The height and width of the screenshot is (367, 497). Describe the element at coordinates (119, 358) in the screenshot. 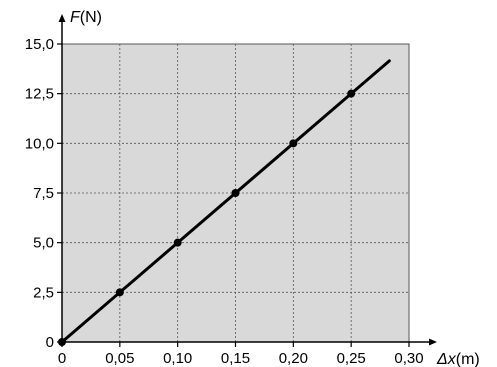

I see `x-tick-label: 0,05` at that location.